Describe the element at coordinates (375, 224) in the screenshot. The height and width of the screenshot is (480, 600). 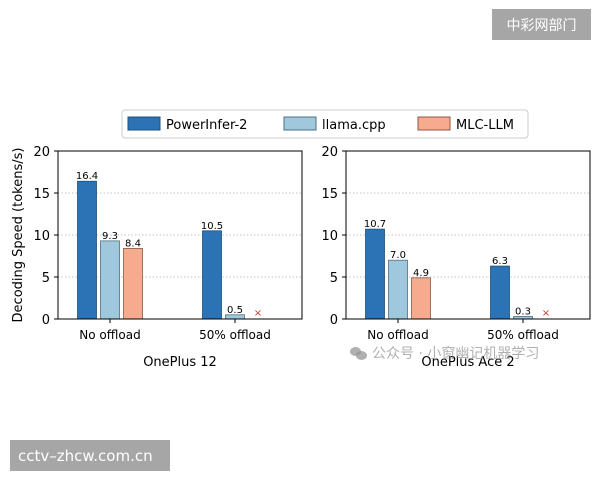
I see `data-label-powerinfer-2-no-offload: 10.7` at that location.